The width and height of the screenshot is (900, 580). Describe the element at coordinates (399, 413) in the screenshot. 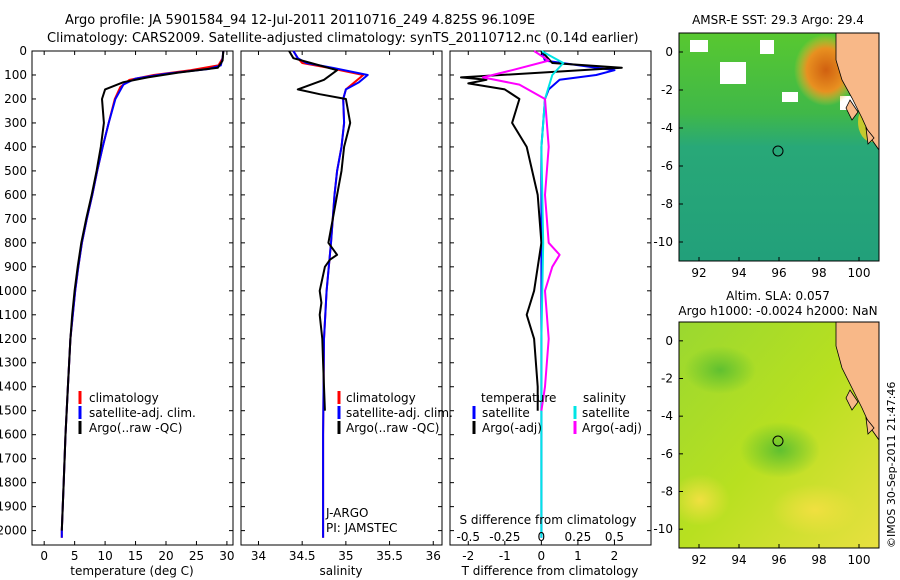

I see `legend-label-satellite: satellite-adj. clim.` at that location.